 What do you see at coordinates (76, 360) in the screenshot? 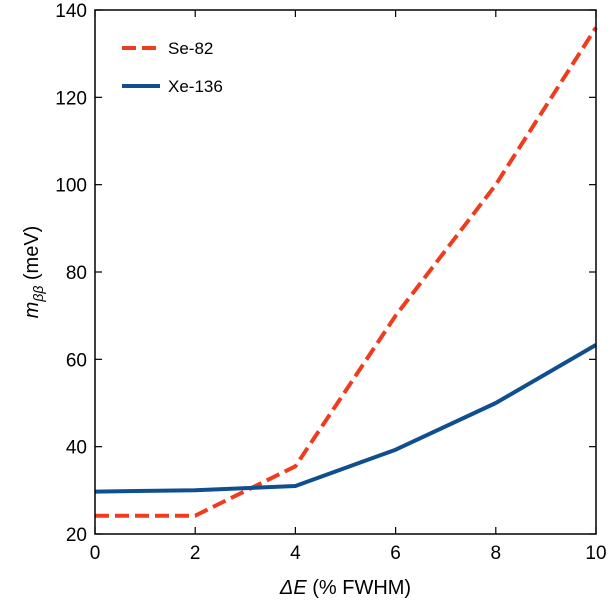
I see `y-tick-label: 60` at bounding box center [76, 360].